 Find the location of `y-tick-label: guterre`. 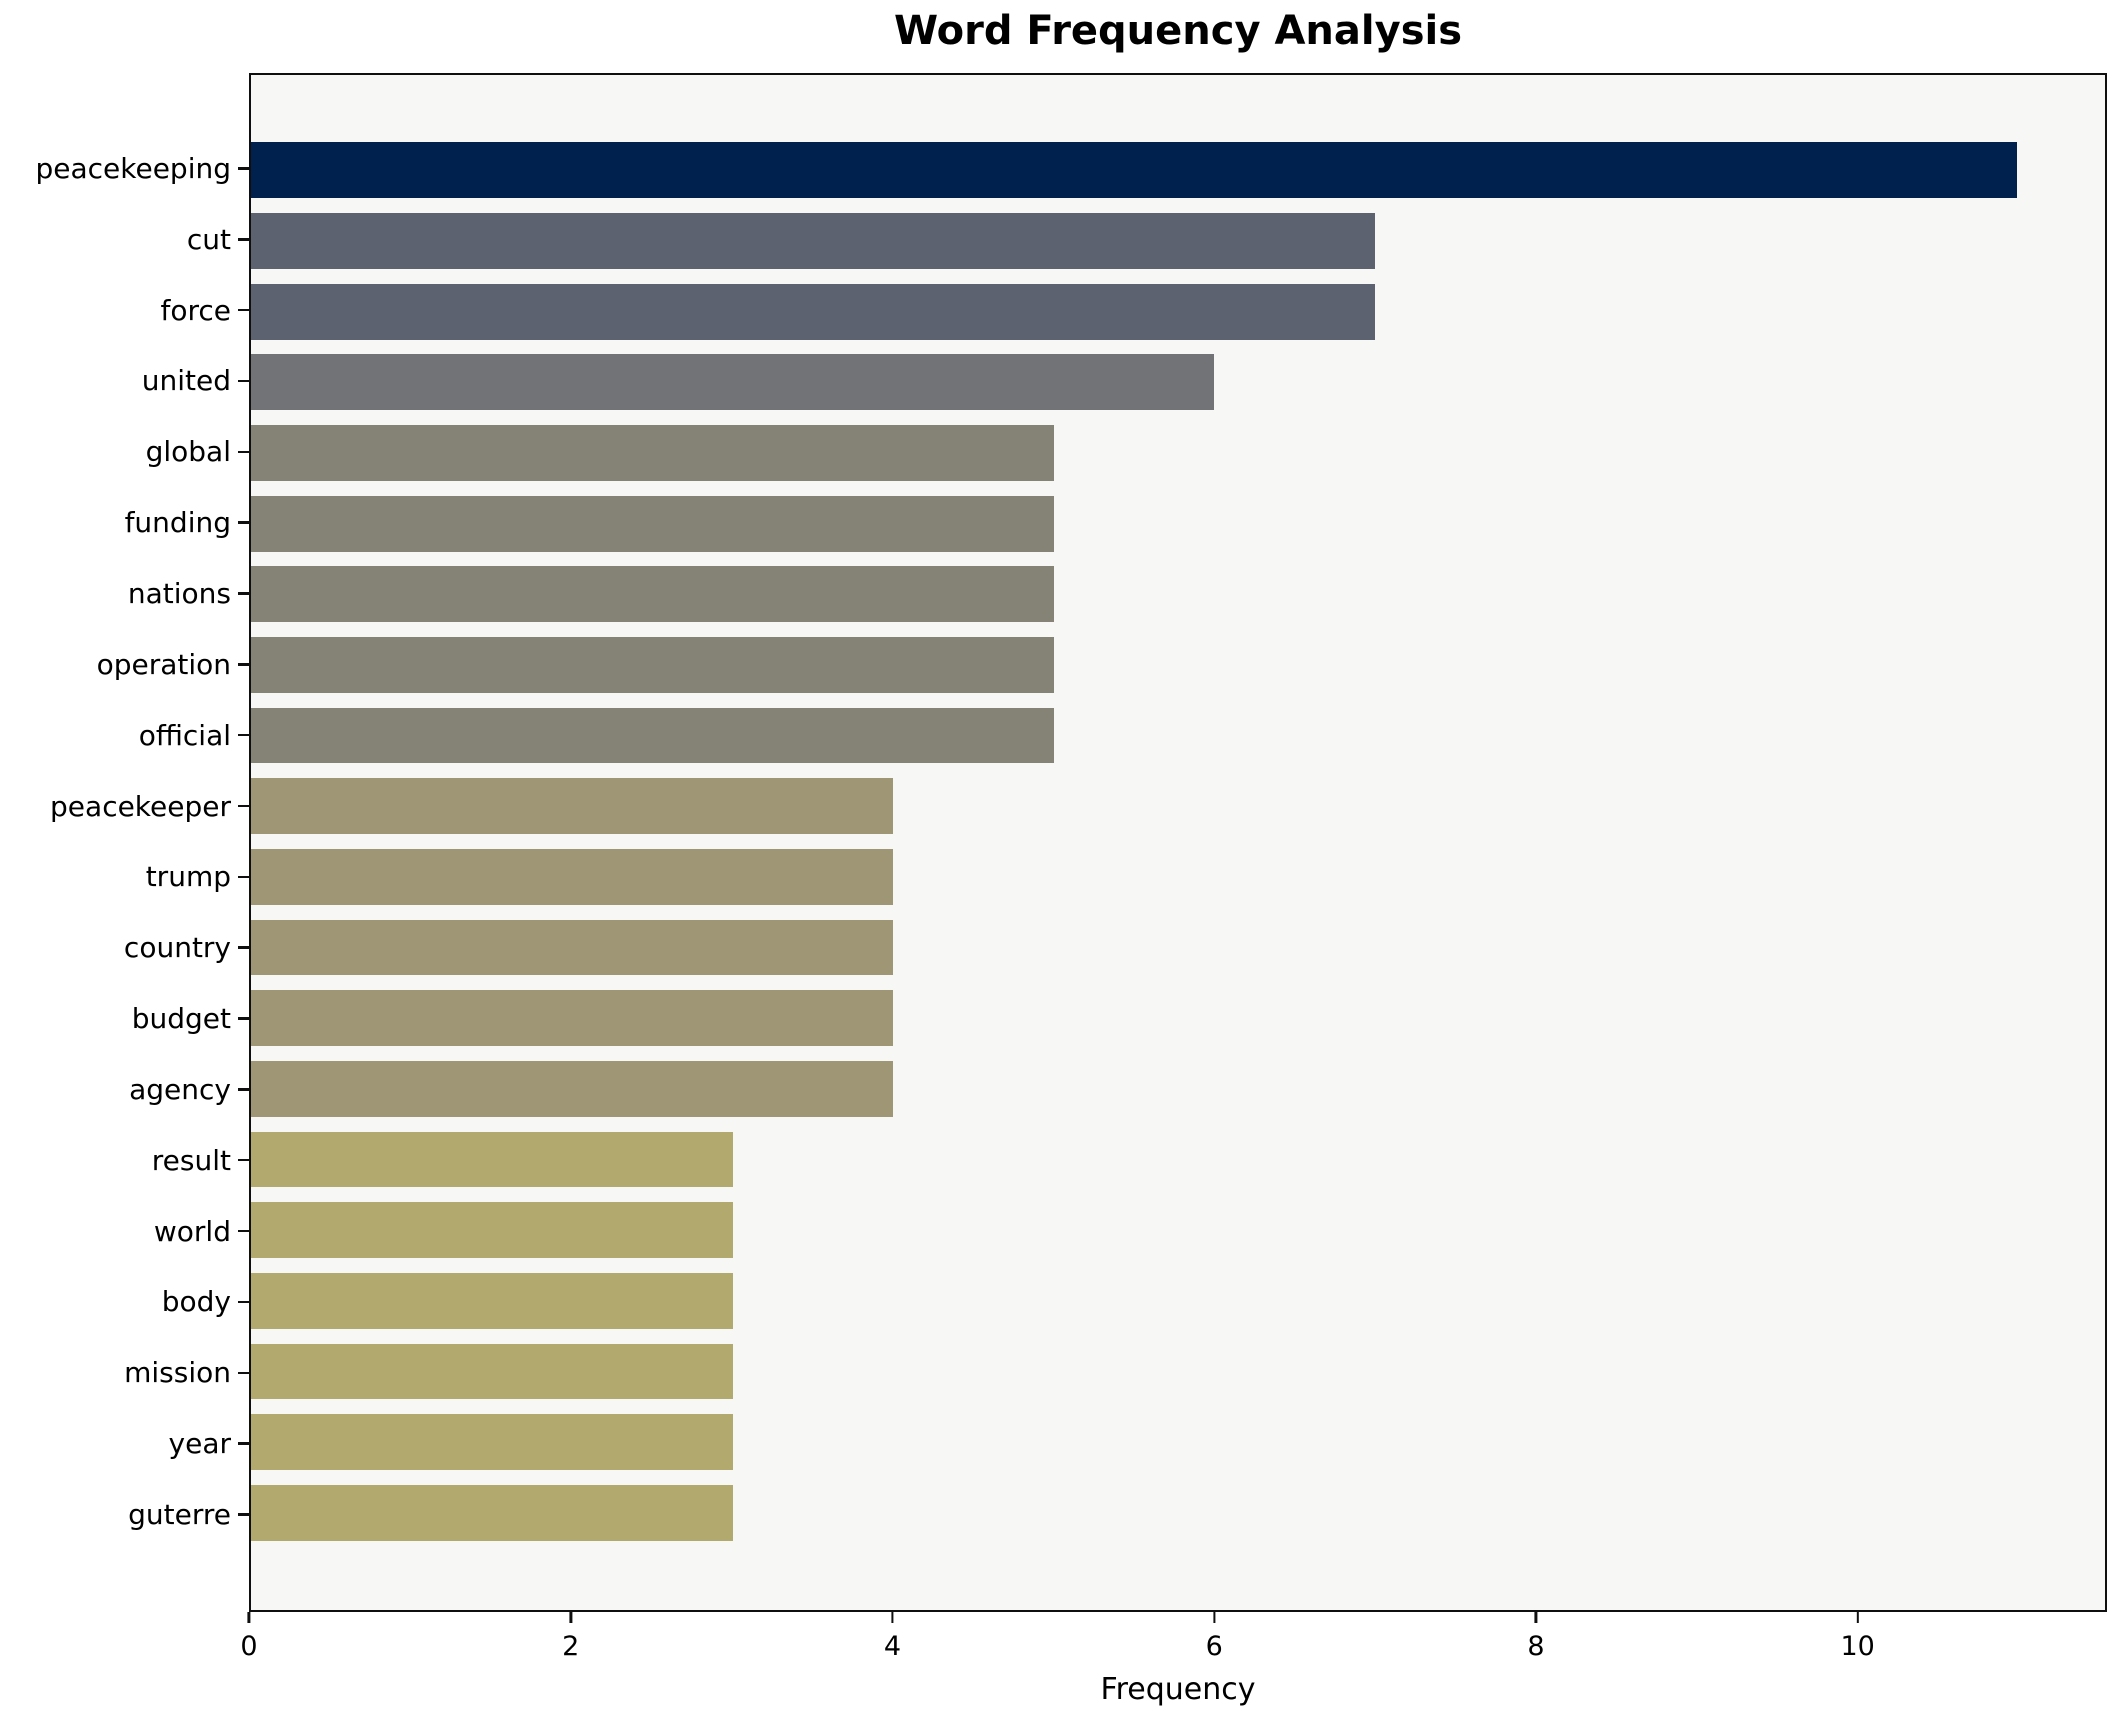

y-tick-label: guterre is located at coordinates (179, 1514).